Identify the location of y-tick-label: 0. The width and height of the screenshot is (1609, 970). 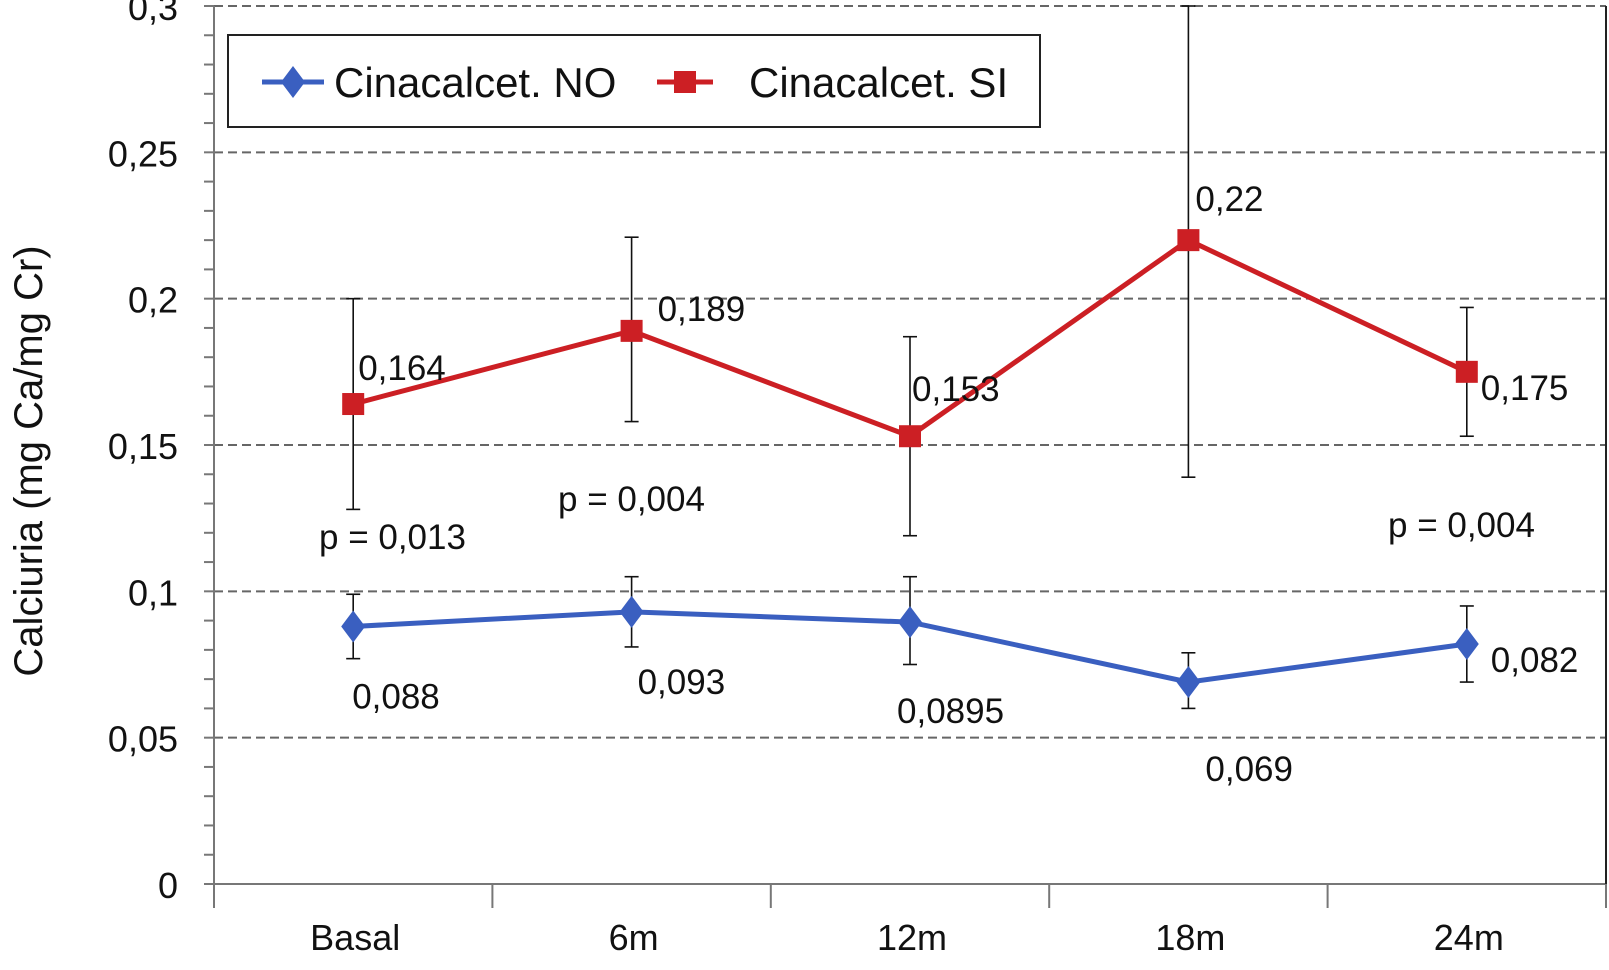
(168, 885).